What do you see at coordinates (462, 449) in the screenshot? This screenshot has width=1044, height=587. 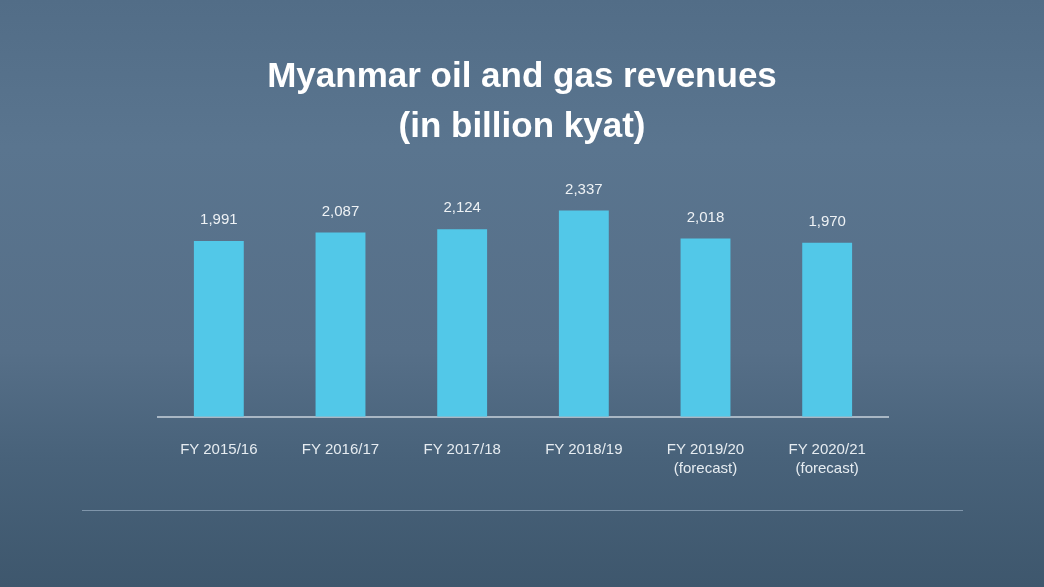 I see `x-tick-label: FY 2017/18` at bounding box center [462, 449].